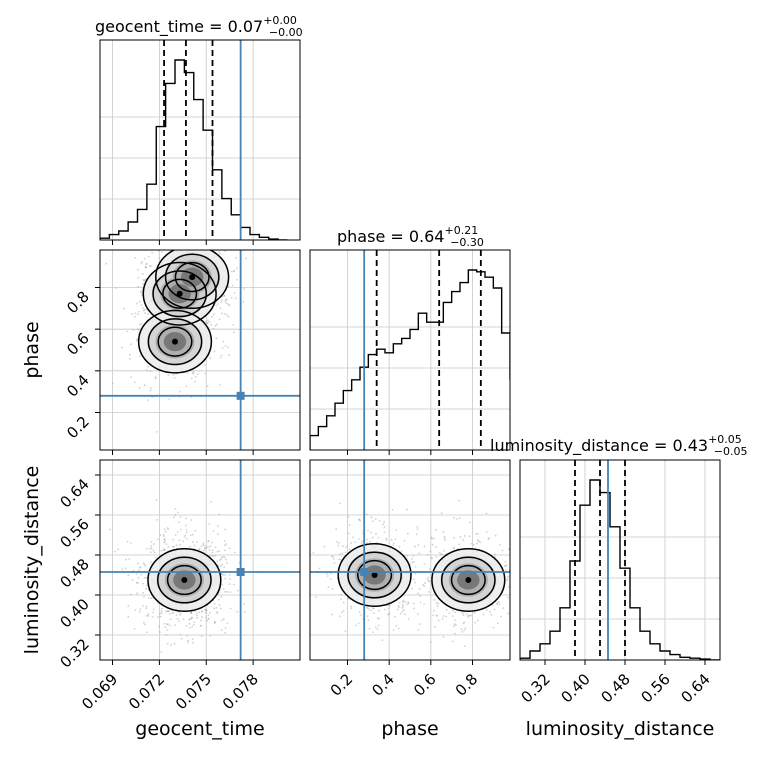 The width and height of the screenshot is (760, 760). I want to click on xlabel-luminosity-distance: luminosity_distance, so click(620, 729).